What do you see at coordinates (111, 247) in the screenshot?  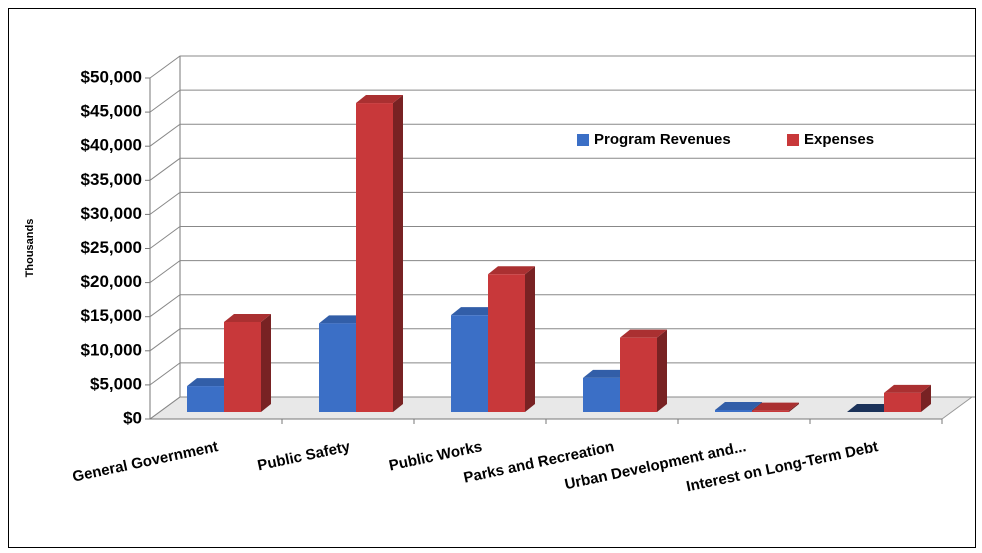 I see `y-tick-label: $25,000` at bounding box center [111, 247].